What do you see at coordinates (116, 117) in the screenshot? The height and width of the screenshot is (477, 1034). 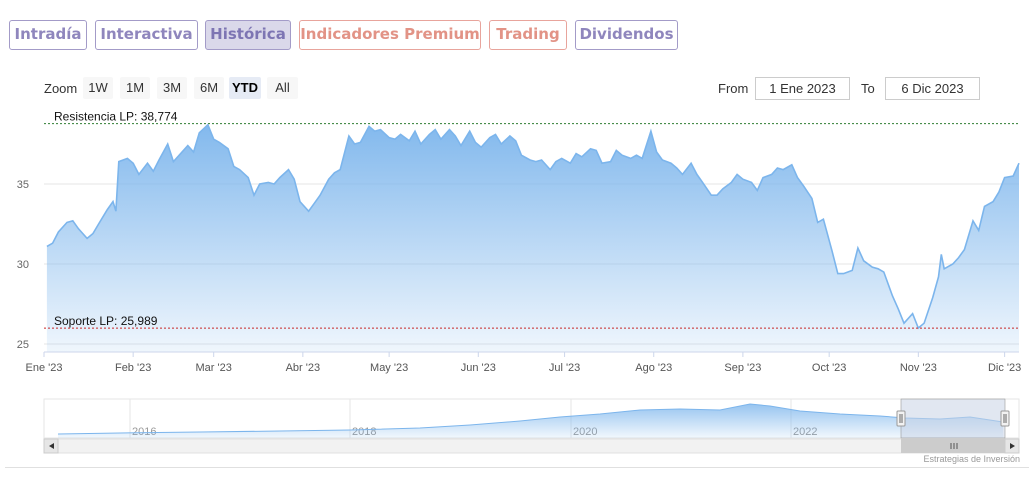 I see `resistance-label: Resistencia LP: 38,774` at bounding box center [116, 117].